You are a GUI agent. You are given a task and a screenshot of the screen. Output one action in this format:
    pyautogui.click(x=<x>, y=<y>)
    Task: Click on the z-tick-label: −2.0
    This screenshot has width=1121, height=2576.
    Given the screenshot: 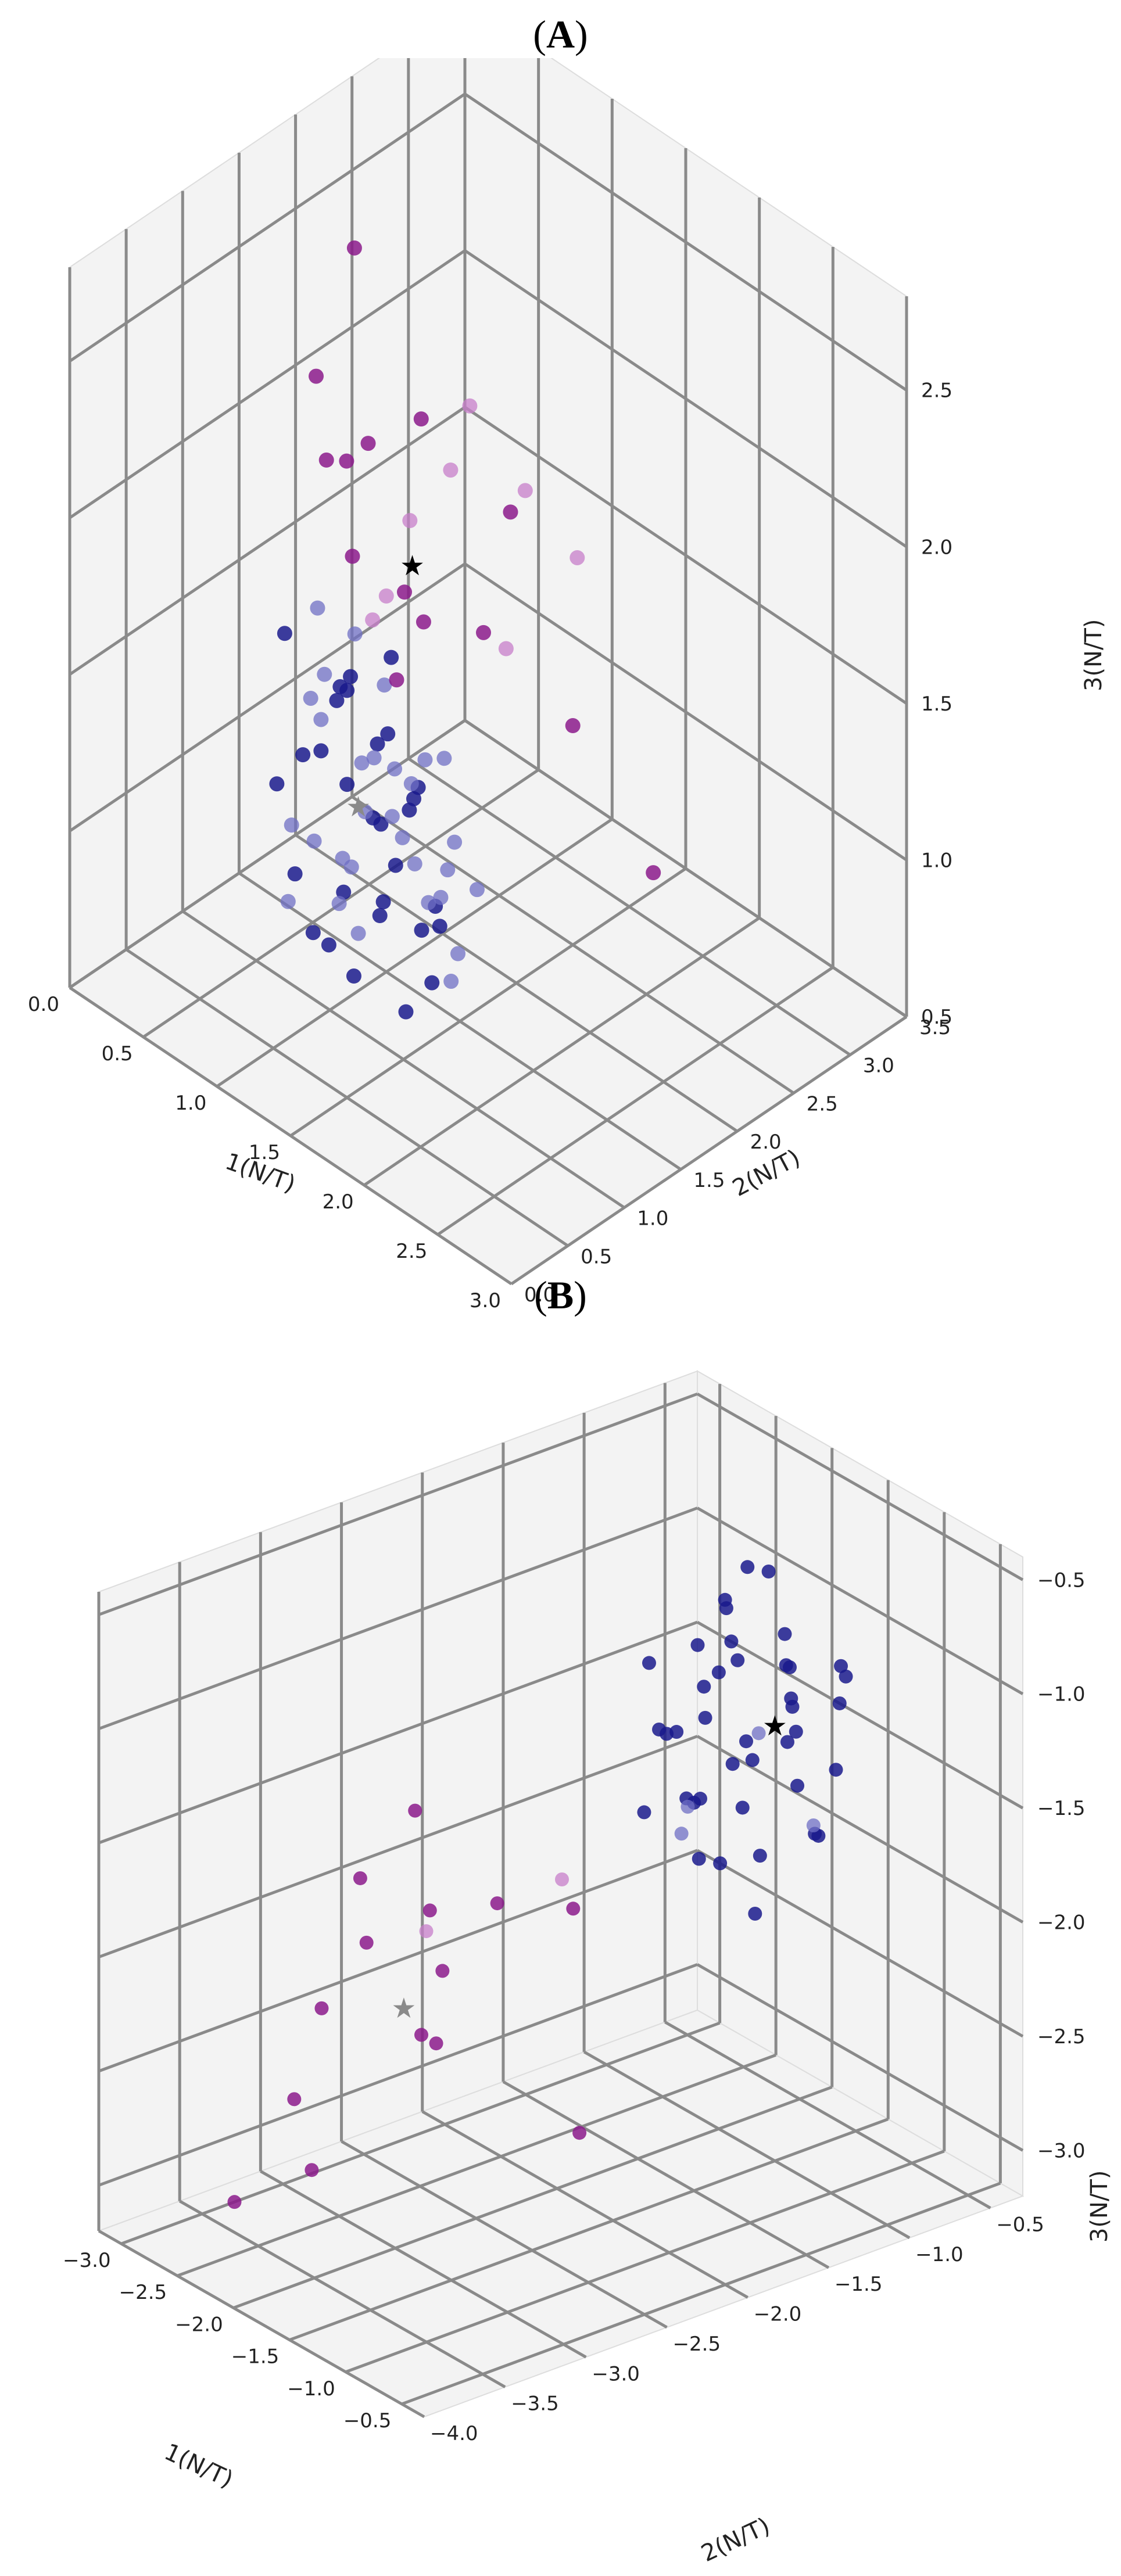 What is the action you would take?
    pyautogui.click(x=1062, y=1923)
    